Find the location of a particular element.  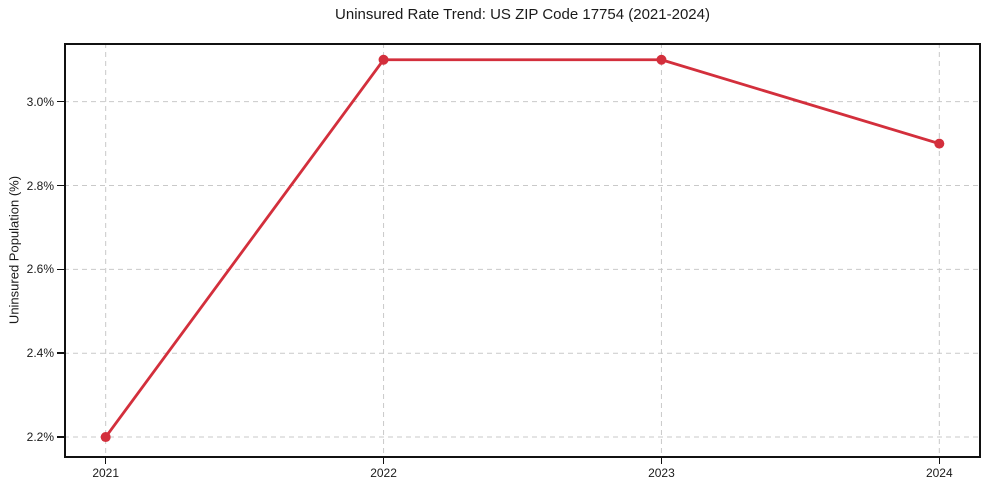

data-point-2022 is located at coordinates (383, 59).